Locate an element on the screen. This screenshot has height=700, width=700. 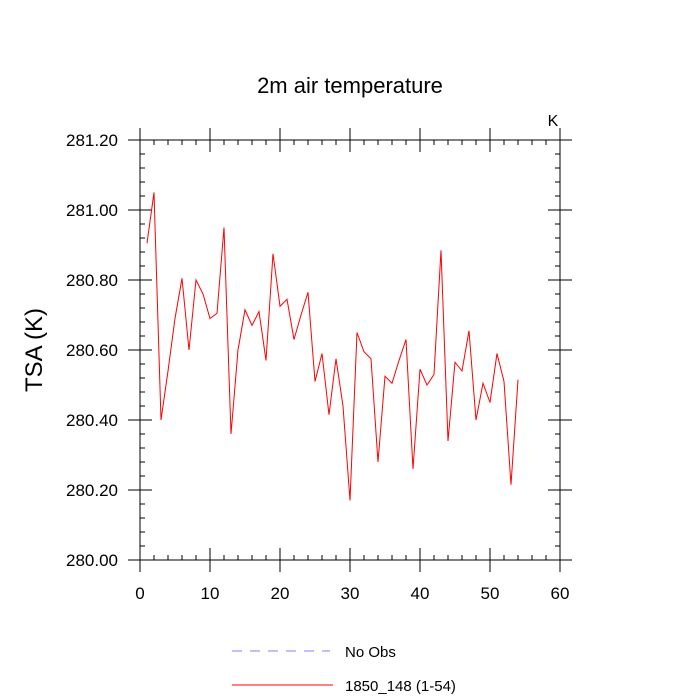
y-tick-label: 281.20 is located at coordinates (92, 140).